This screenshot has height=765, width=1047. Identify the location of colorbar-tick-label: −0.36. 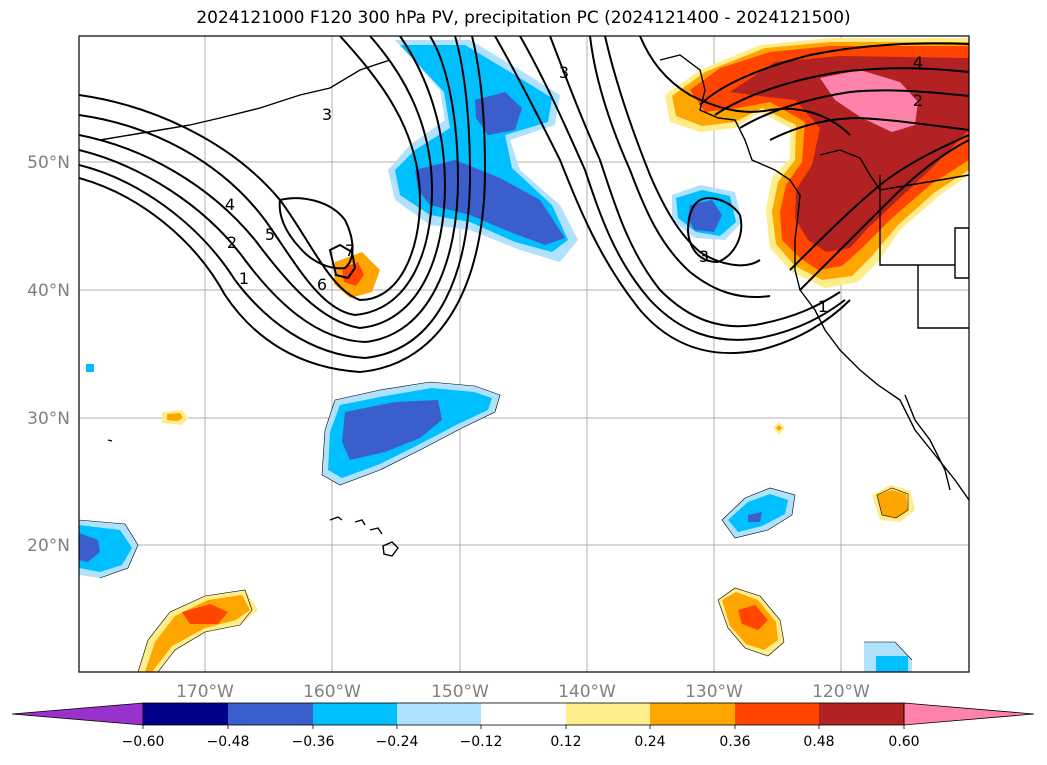
(313, 742).